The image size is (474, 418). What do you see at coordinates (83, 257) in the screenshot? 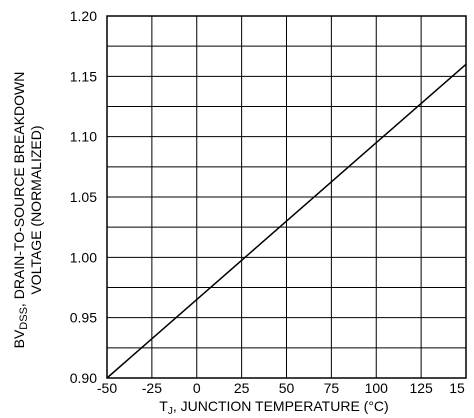
I see `y-tick-label: 1.00` at bounding box center [83, 257].